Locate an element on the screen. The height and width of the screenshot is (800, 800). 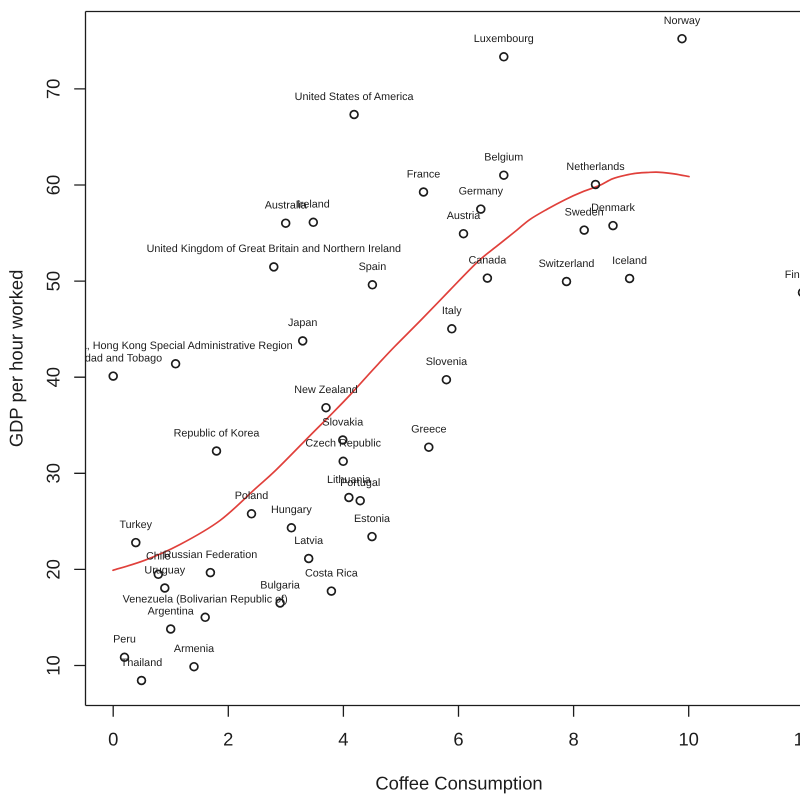
svg-text: 12 is located at coordinates (797, 739).